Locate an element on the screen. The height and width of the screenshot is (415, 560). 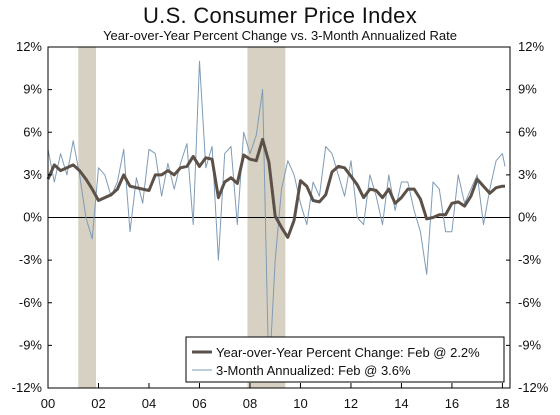
y-tick-label-left: -3% is located at coordinates (31, 259).